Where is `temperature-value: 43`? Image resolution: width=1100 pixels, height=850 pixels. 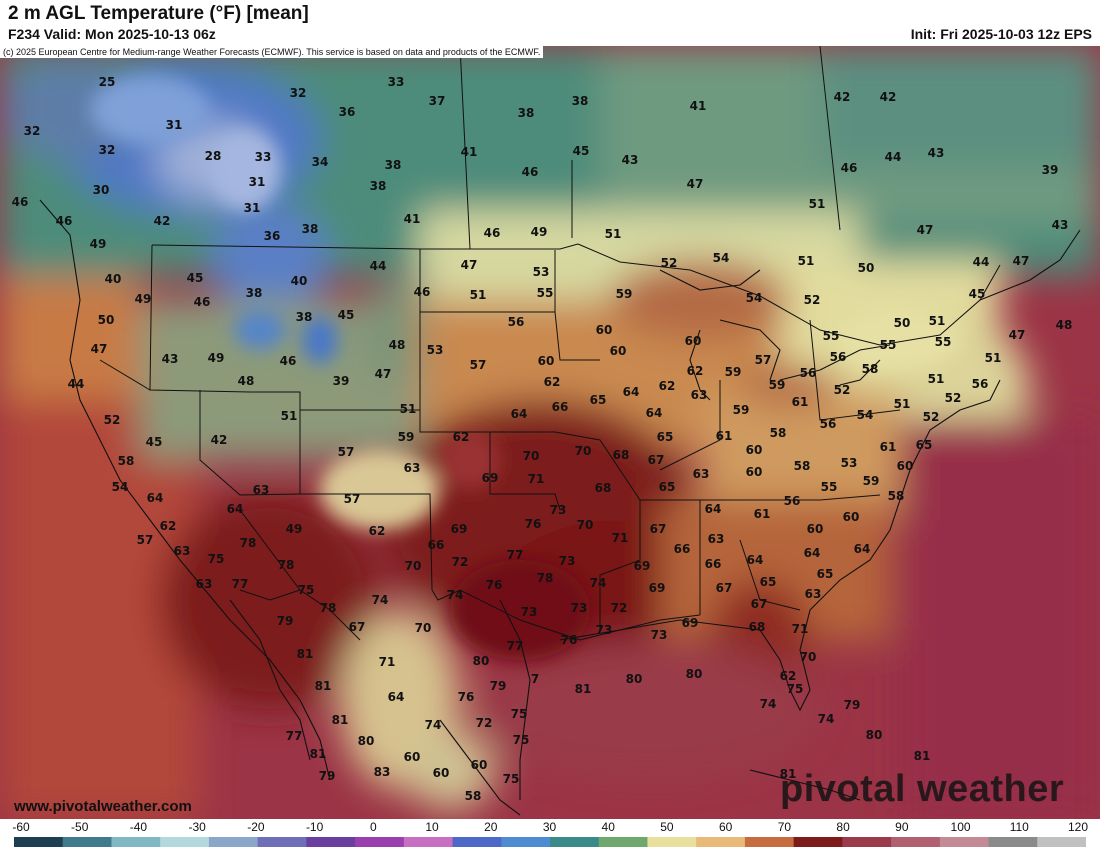 temperature-value: 43 is located at coordinates (936, 153).